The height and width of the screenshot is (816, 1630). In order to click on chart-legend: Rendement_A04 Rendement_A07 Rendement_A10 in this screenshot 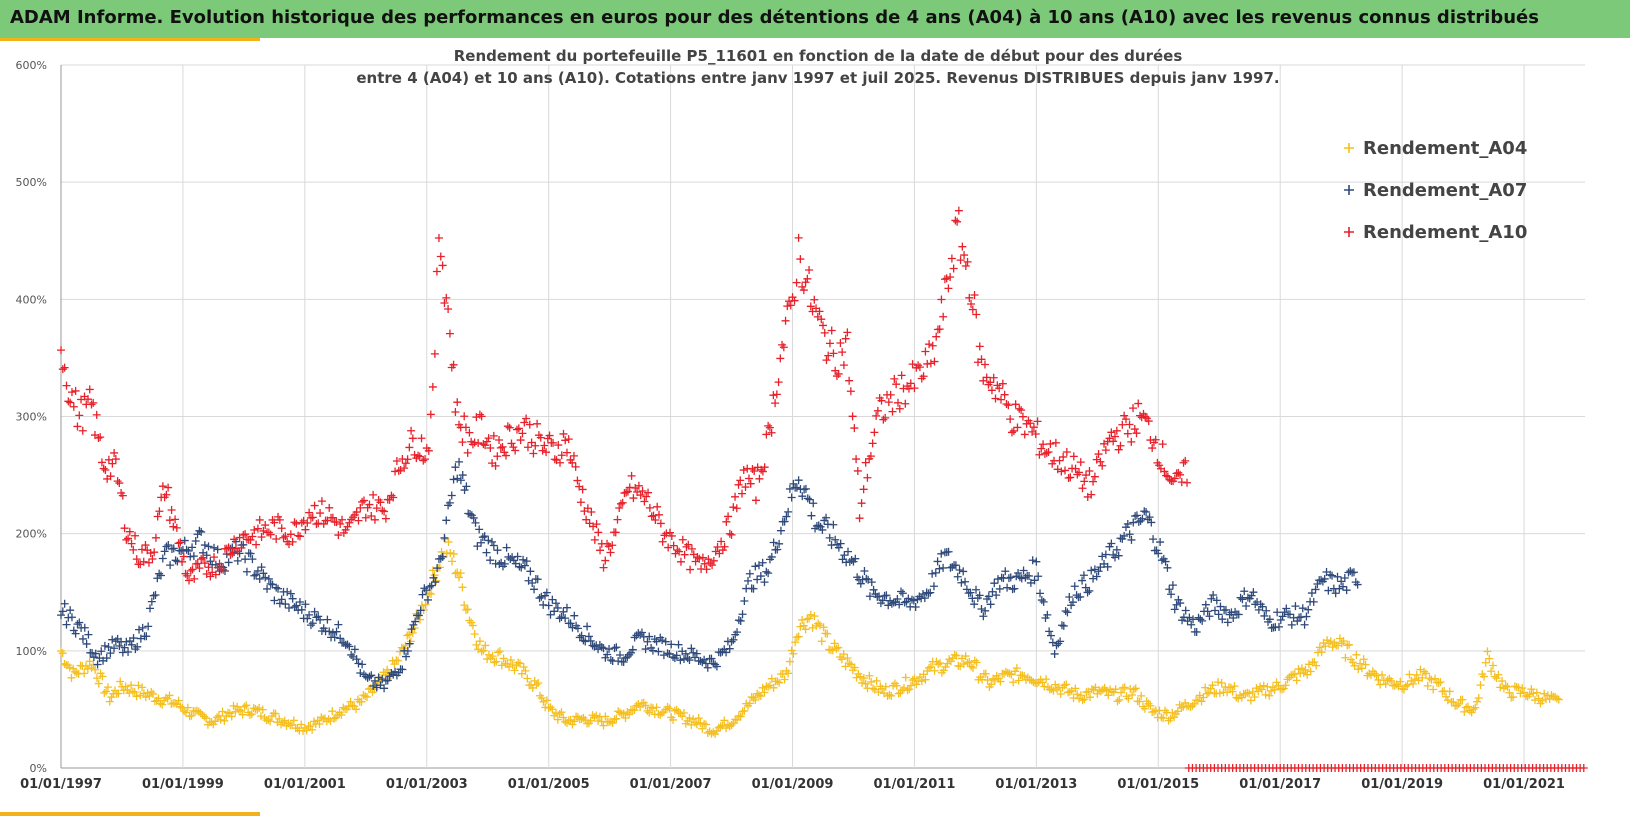, I will do `click(1435, 190)`.